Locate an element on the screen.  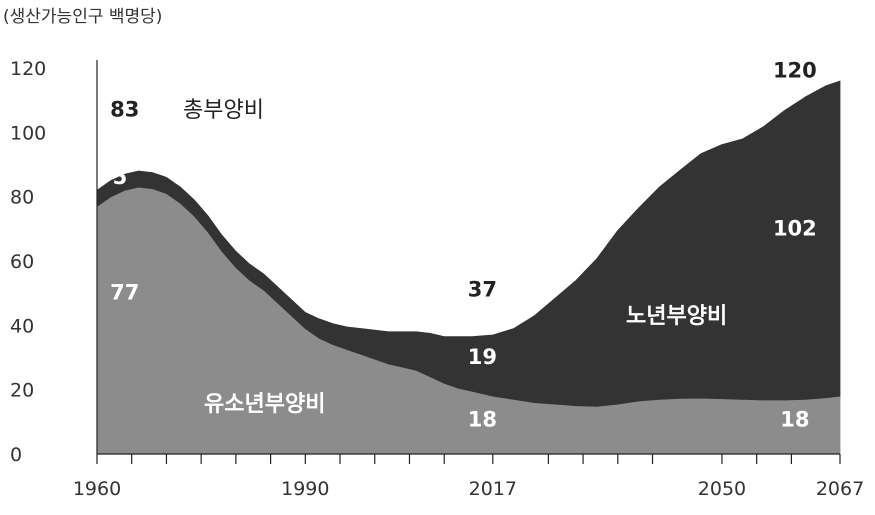
data-label: 102 is located at coordinates (795, 228).